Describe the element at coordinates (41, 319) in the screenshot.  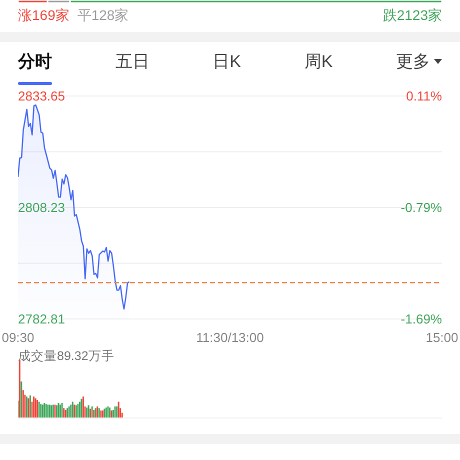
I see `y-tick-label: 2782.81` at that location.